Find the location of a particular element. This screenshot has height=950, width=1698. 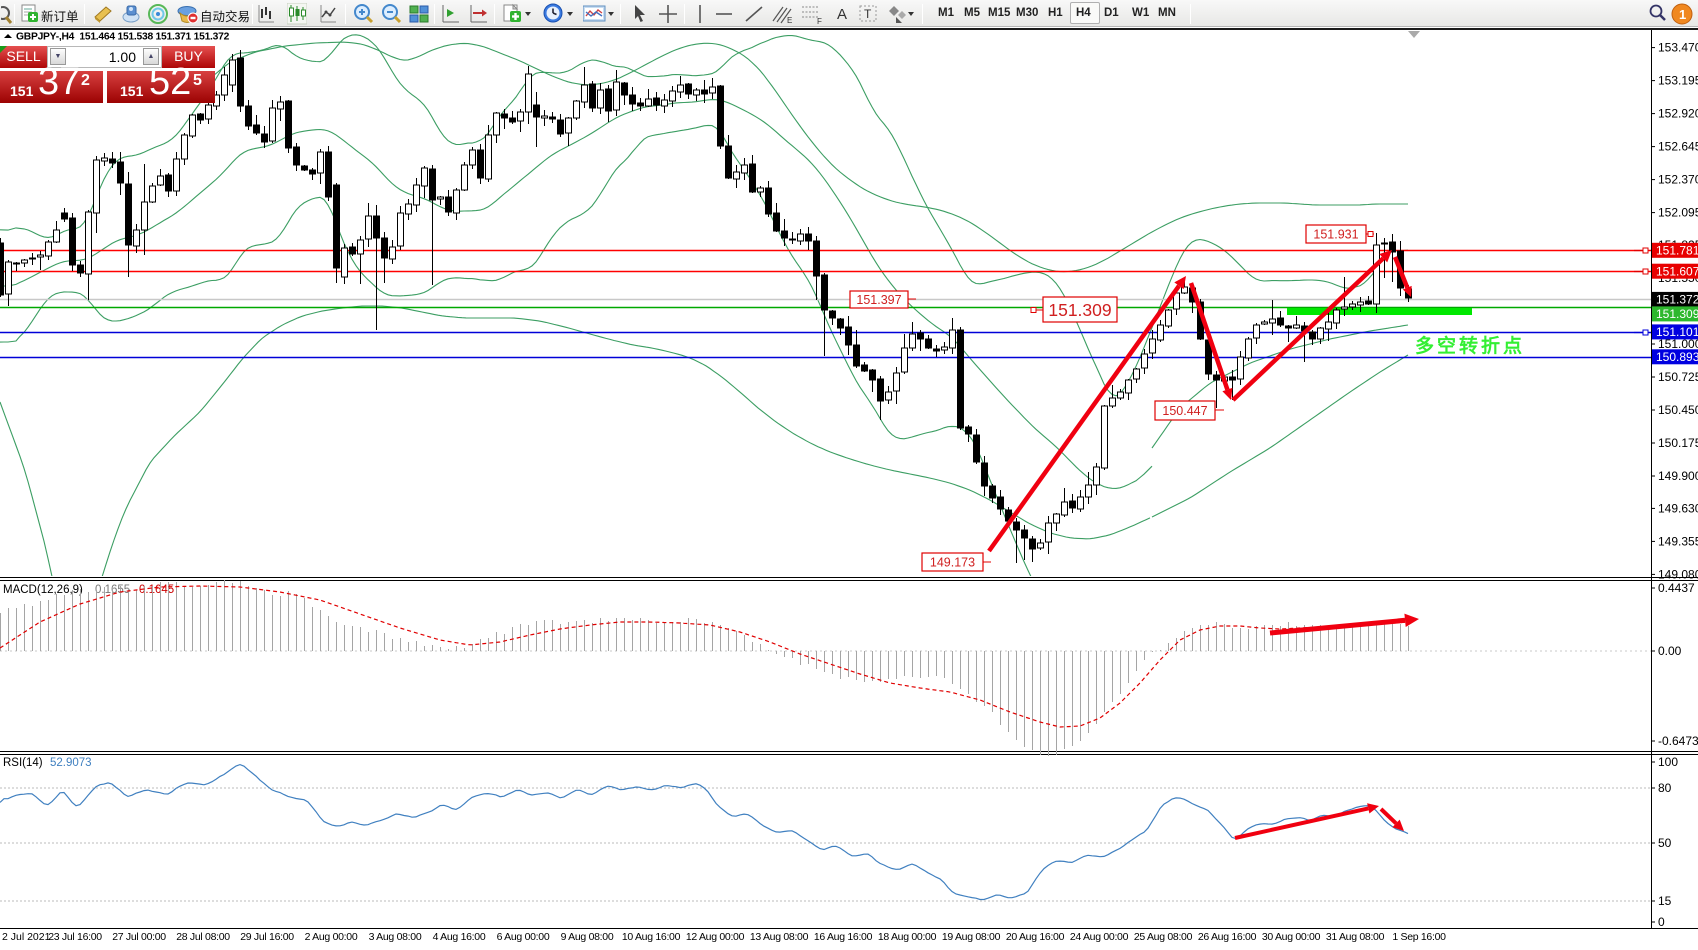

svg-text: 151.372 is located at coordinates (1677, 300).